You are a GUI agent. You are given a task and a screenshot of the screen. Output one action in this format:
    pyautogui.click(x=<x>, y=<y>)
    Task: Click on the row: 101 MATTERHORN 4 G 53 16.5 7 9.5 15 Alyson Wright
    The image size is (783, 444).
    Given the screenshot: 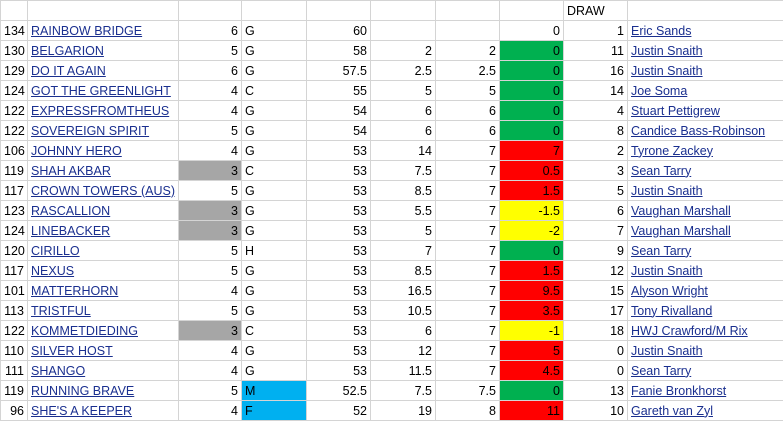 What is the action you would take?
    pyautogui.click(x=391, y=290)
    